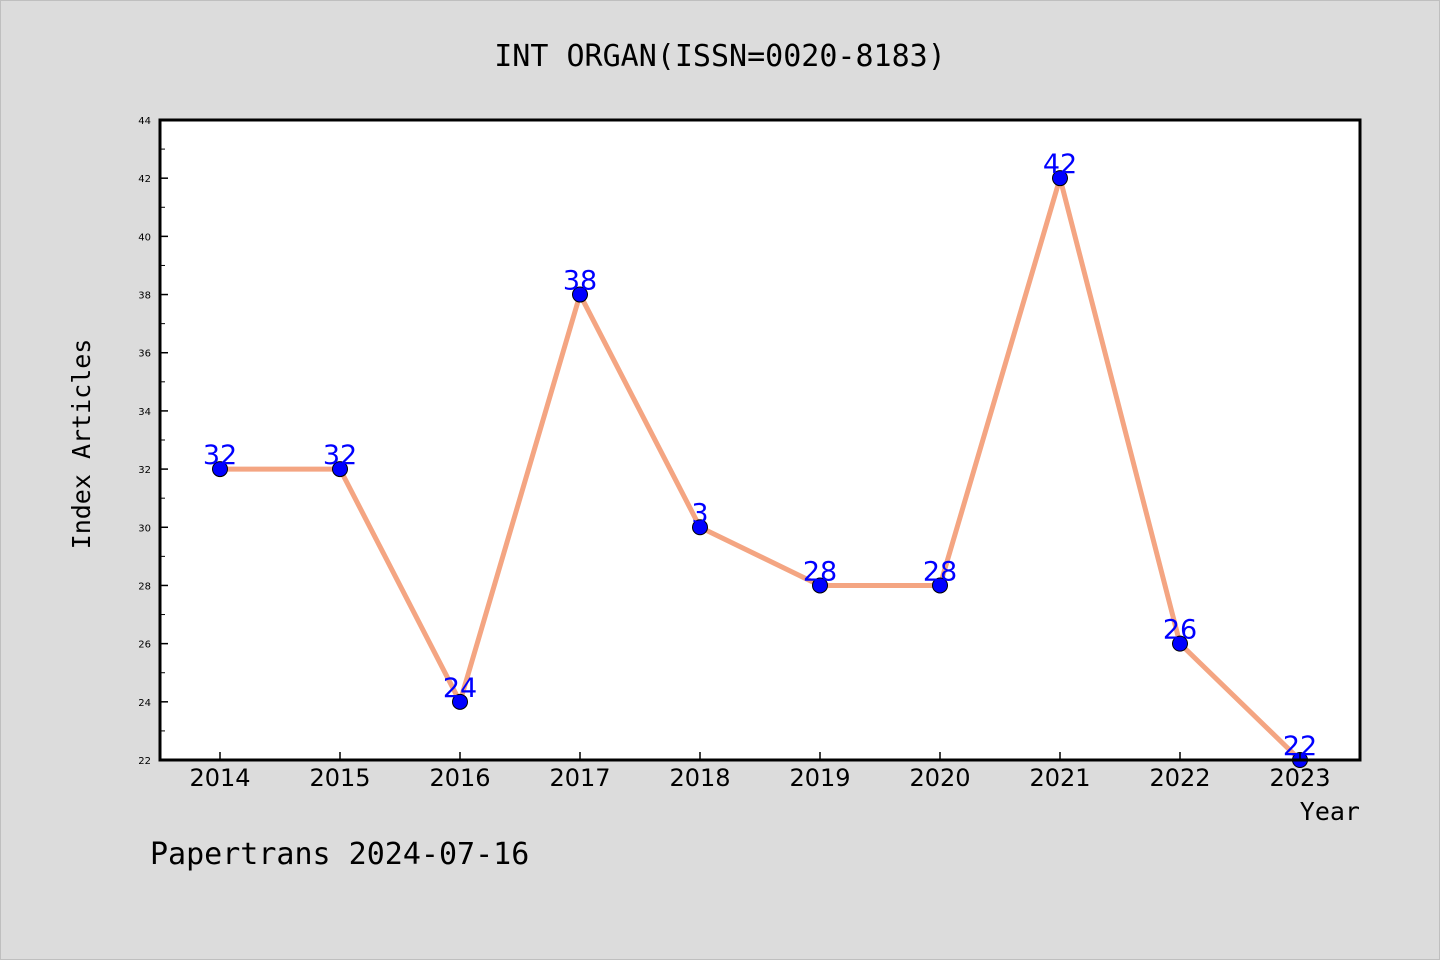 The width and height of the screenshot is (1440, 960). Describe the element at coordinates (1060, 164) in the screenshot. I see `data-label: 42` at that location.